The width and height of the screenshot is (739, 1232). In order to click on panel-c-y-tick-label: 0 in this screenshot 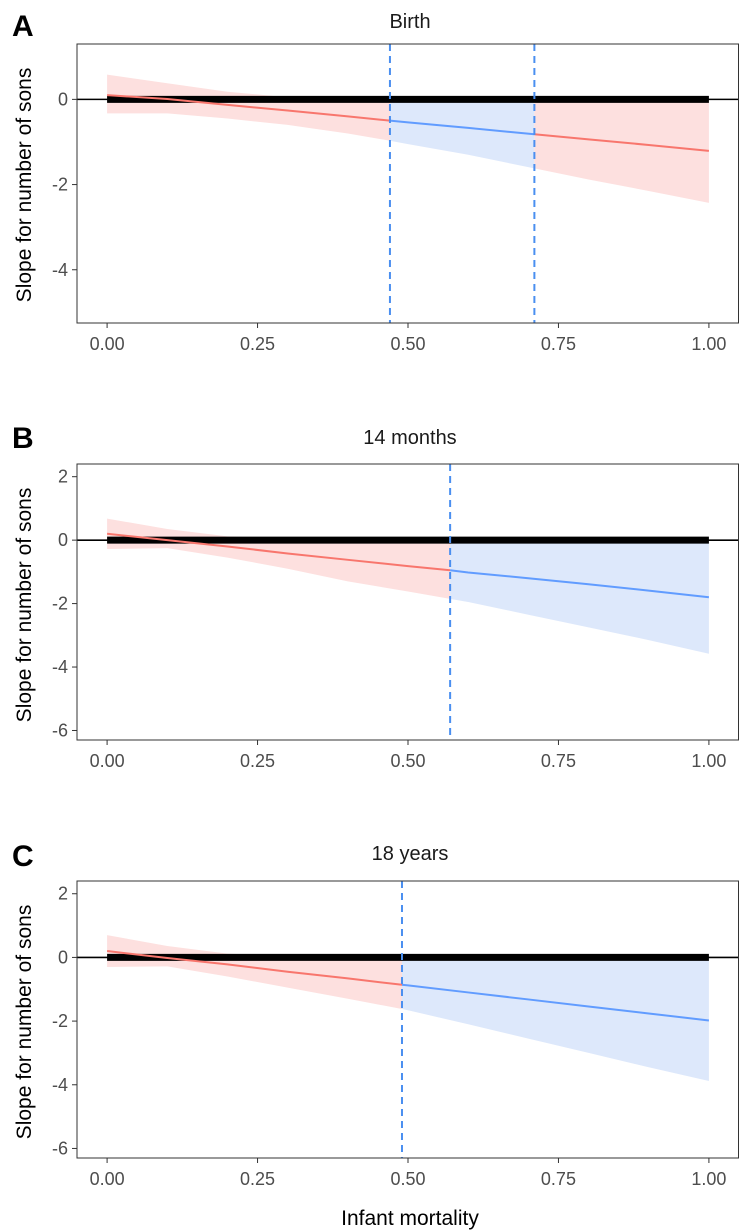, I will do `click(63, 957)`.